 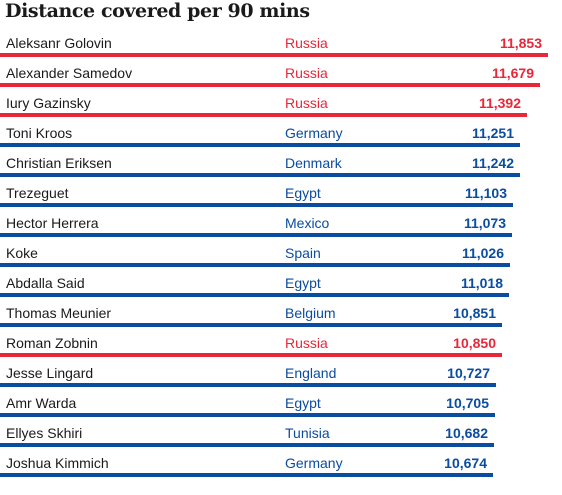 I want to click on table-row: Jesse Lingard England 10,727, so click(x=281, y=375).